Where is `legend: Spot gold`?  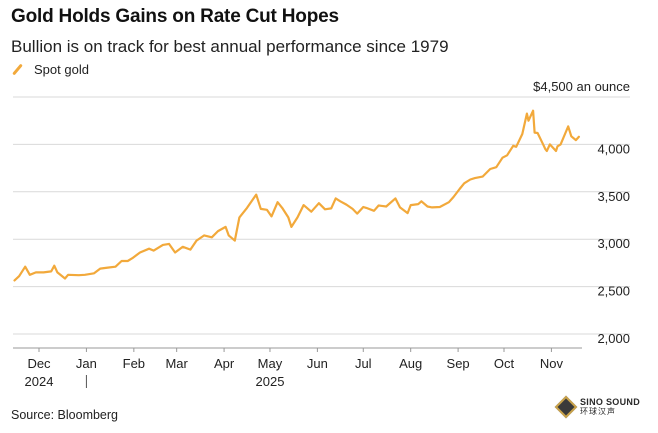
legend: Spot gold is located at coordinates (50, 69).